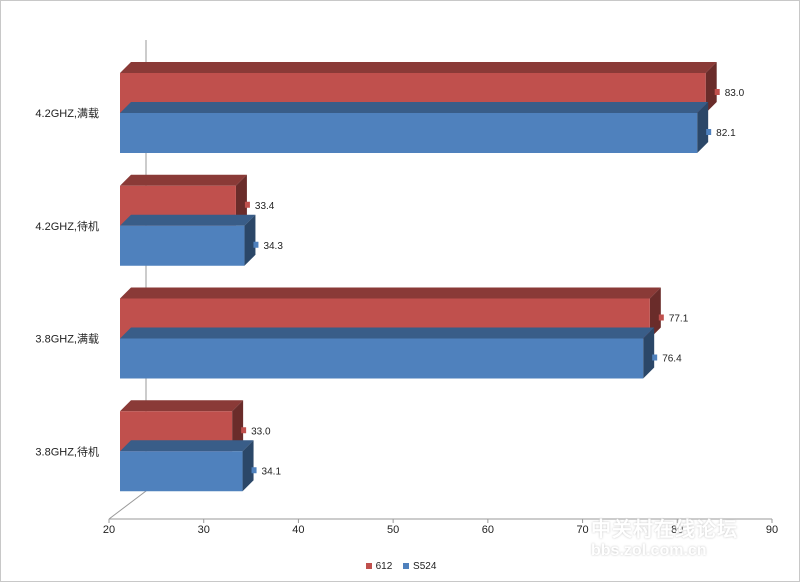 This screenshot has height=583, width=800. What do you see at coordinates (582, 530) in the screenshot?
I see `x-tick-label-70: 70` at bounding box center [582, 530].